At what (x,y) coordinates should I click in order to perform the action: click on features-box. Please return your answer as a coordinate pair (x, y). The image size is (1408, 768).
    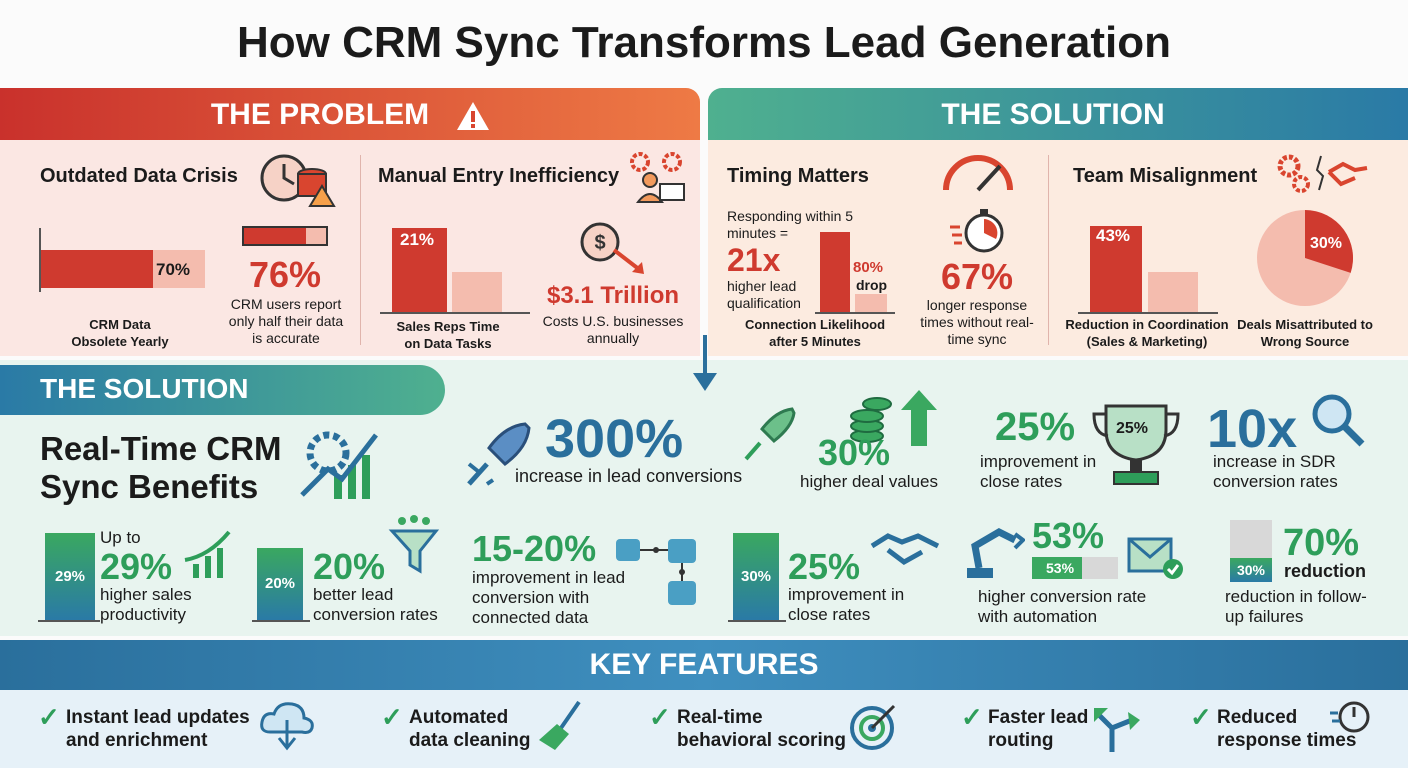
    Looking at the image, I should click on (704, 729).